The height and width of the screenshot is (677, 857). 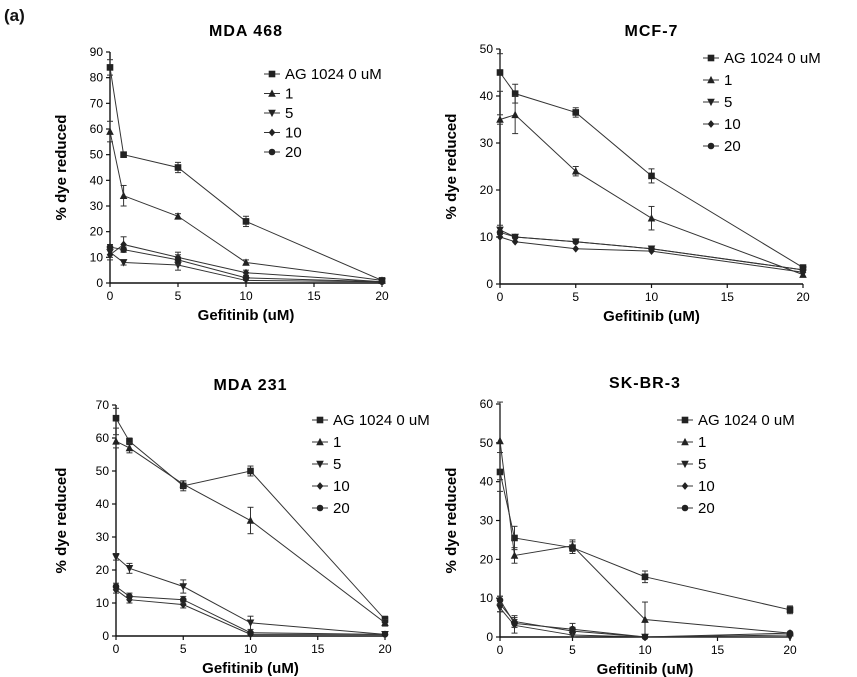 What do you see at coordinates (61, 521) in the screenshot?
I see `y-axis-label: % dye reduced` at bounding box center [61, 521].